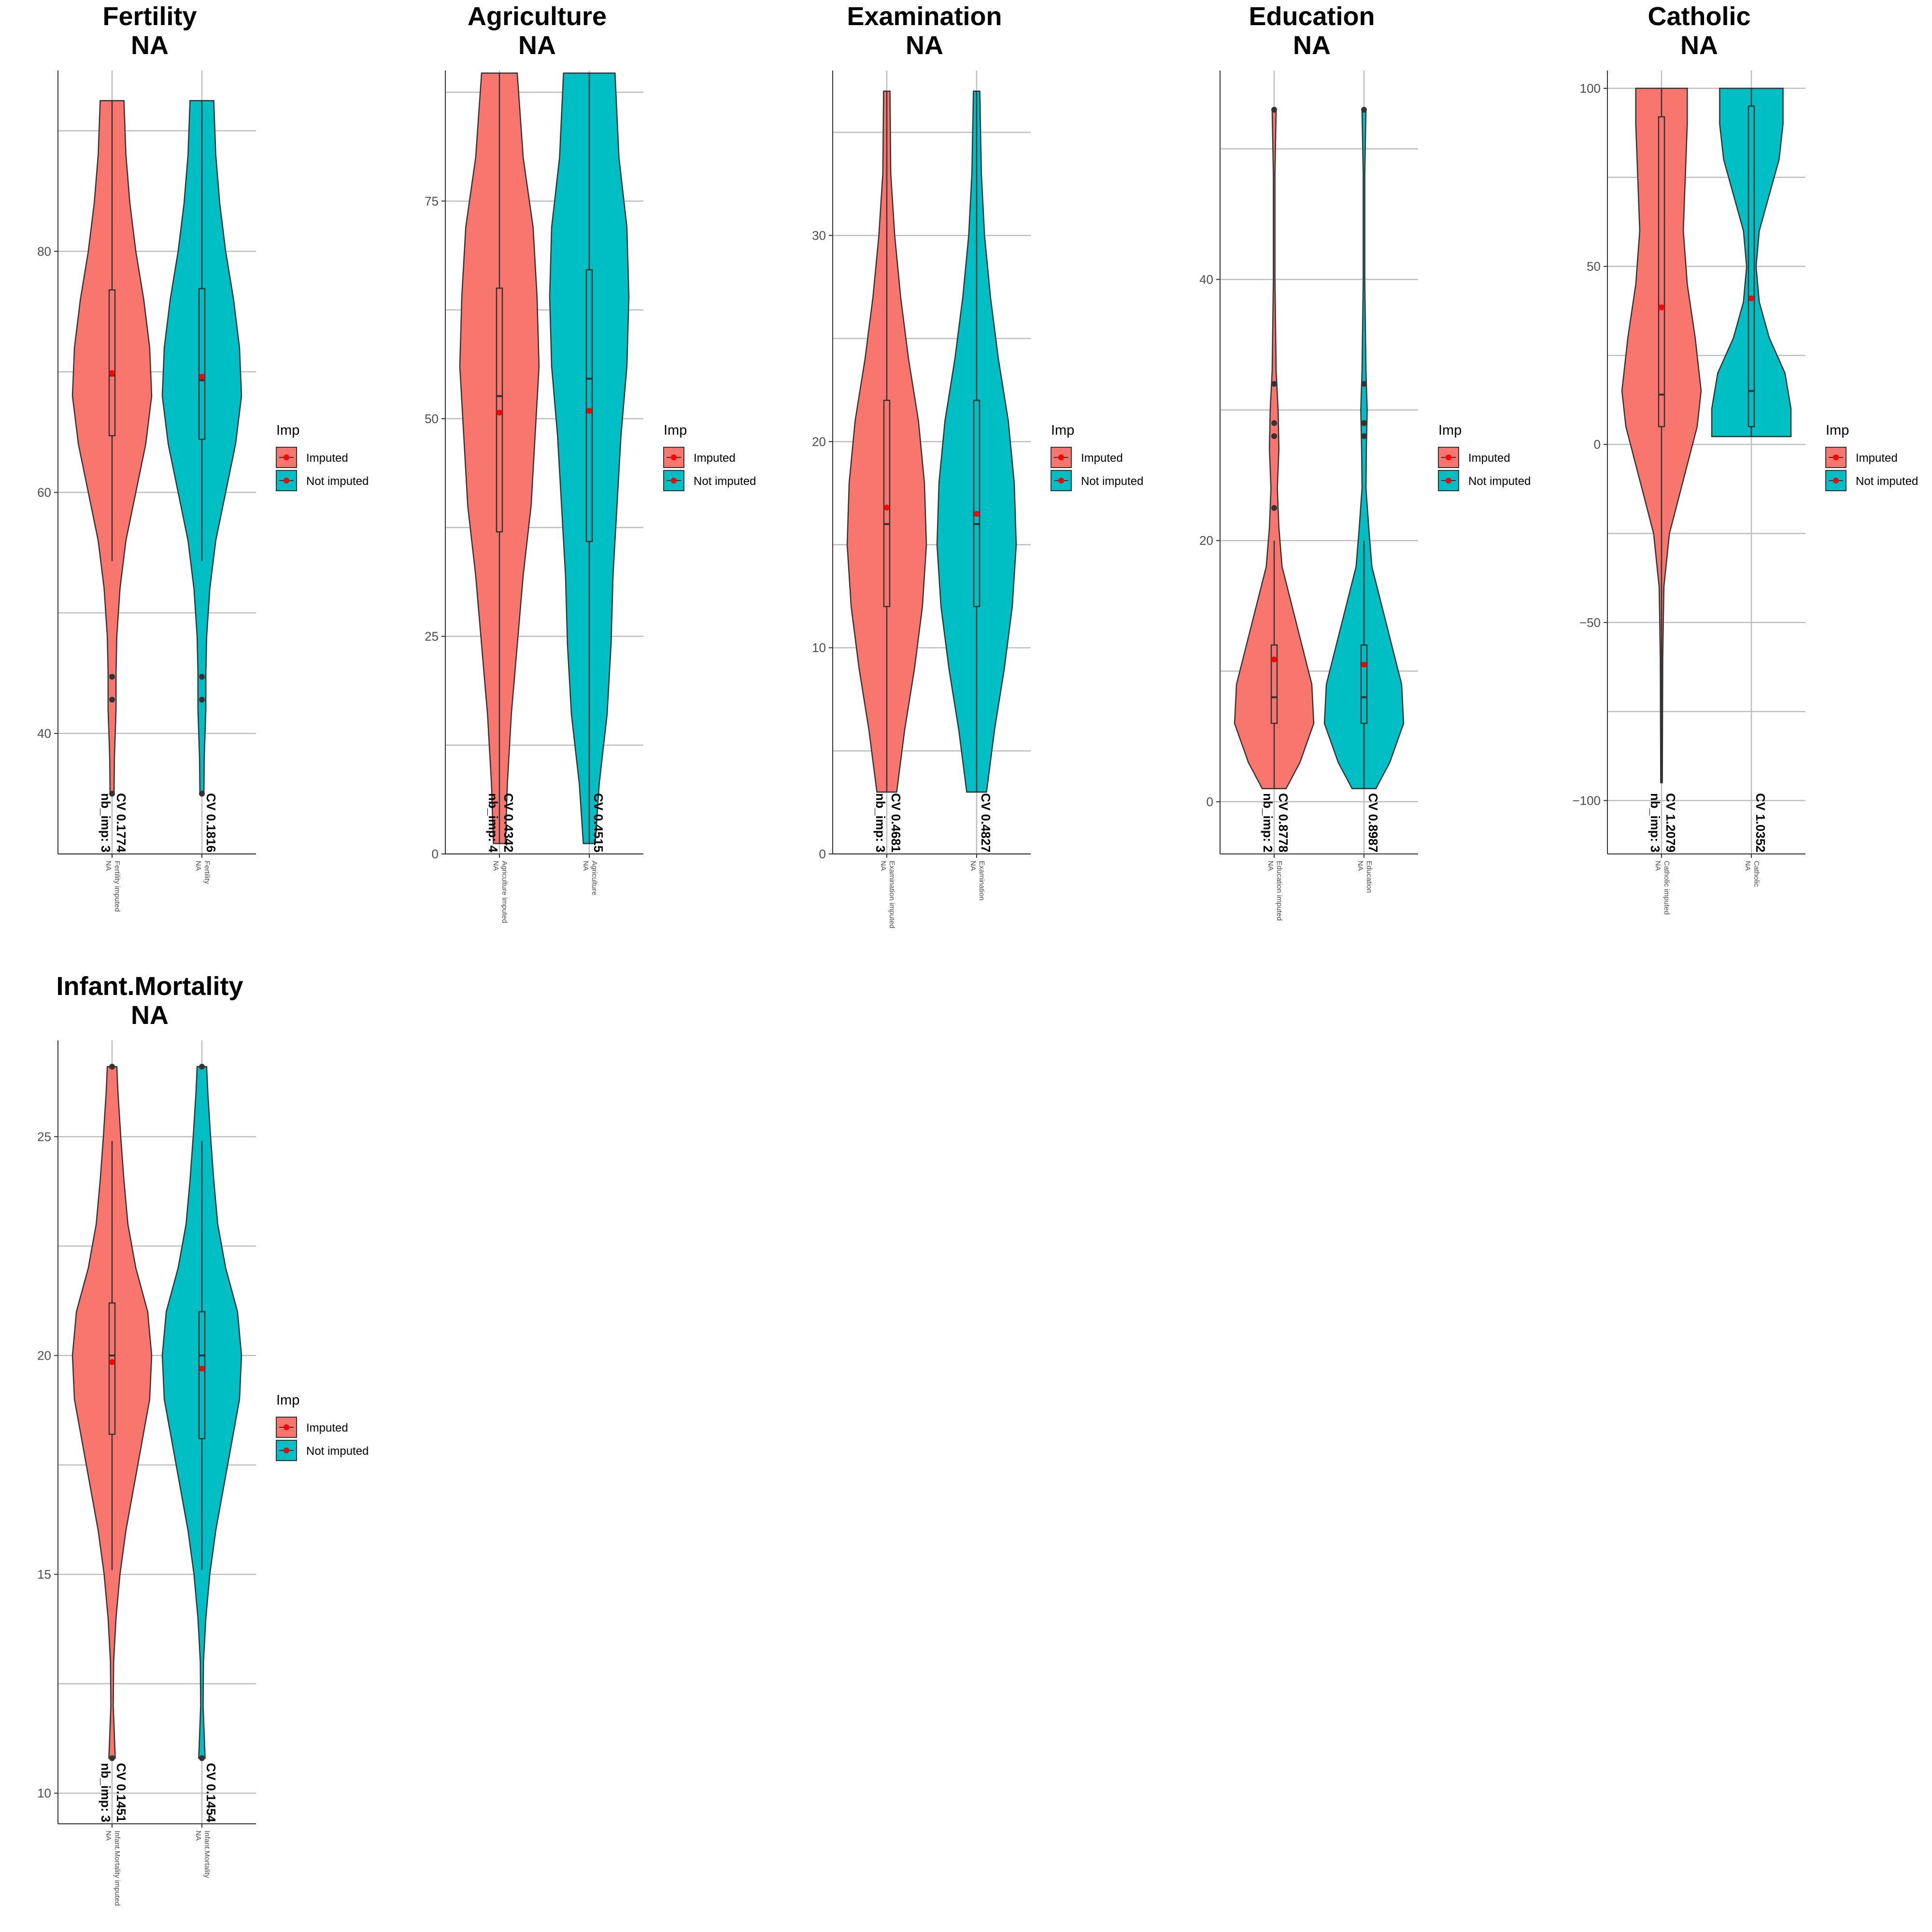 This screenshot has height=1932, width=1932. What do you see at coordinates (1312, 16) in the screenshot?
I see `panel-title: Education` at bounding box center [1312, 16].